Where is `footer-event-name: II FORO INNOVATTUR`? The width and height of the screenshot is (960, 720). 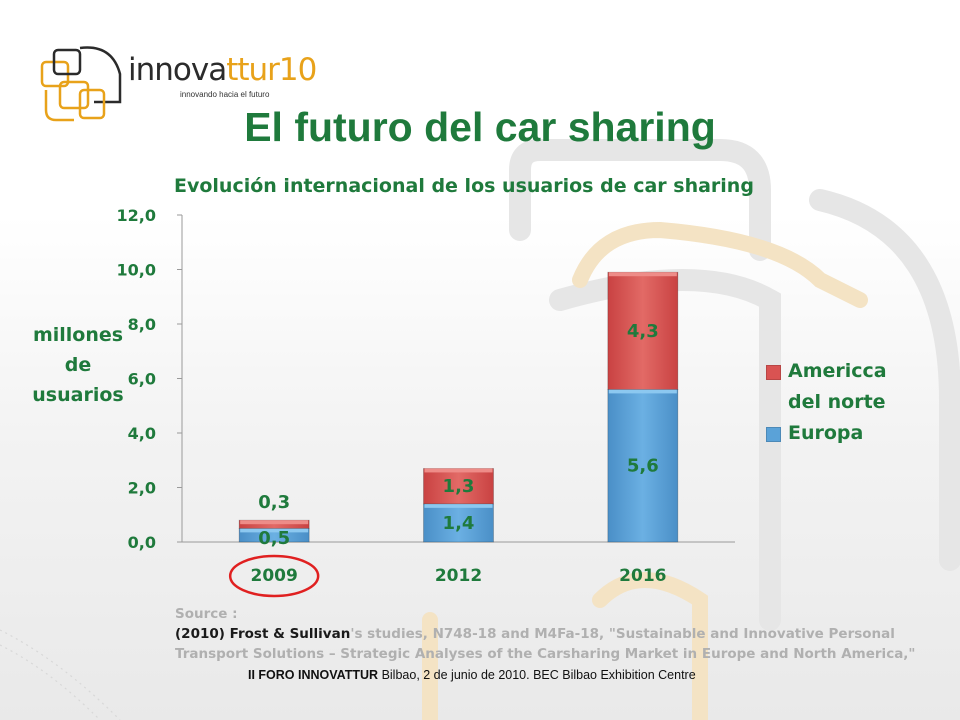 footer-event-name: II FORO INNOVATTUR is located at coordinates (313, 675).